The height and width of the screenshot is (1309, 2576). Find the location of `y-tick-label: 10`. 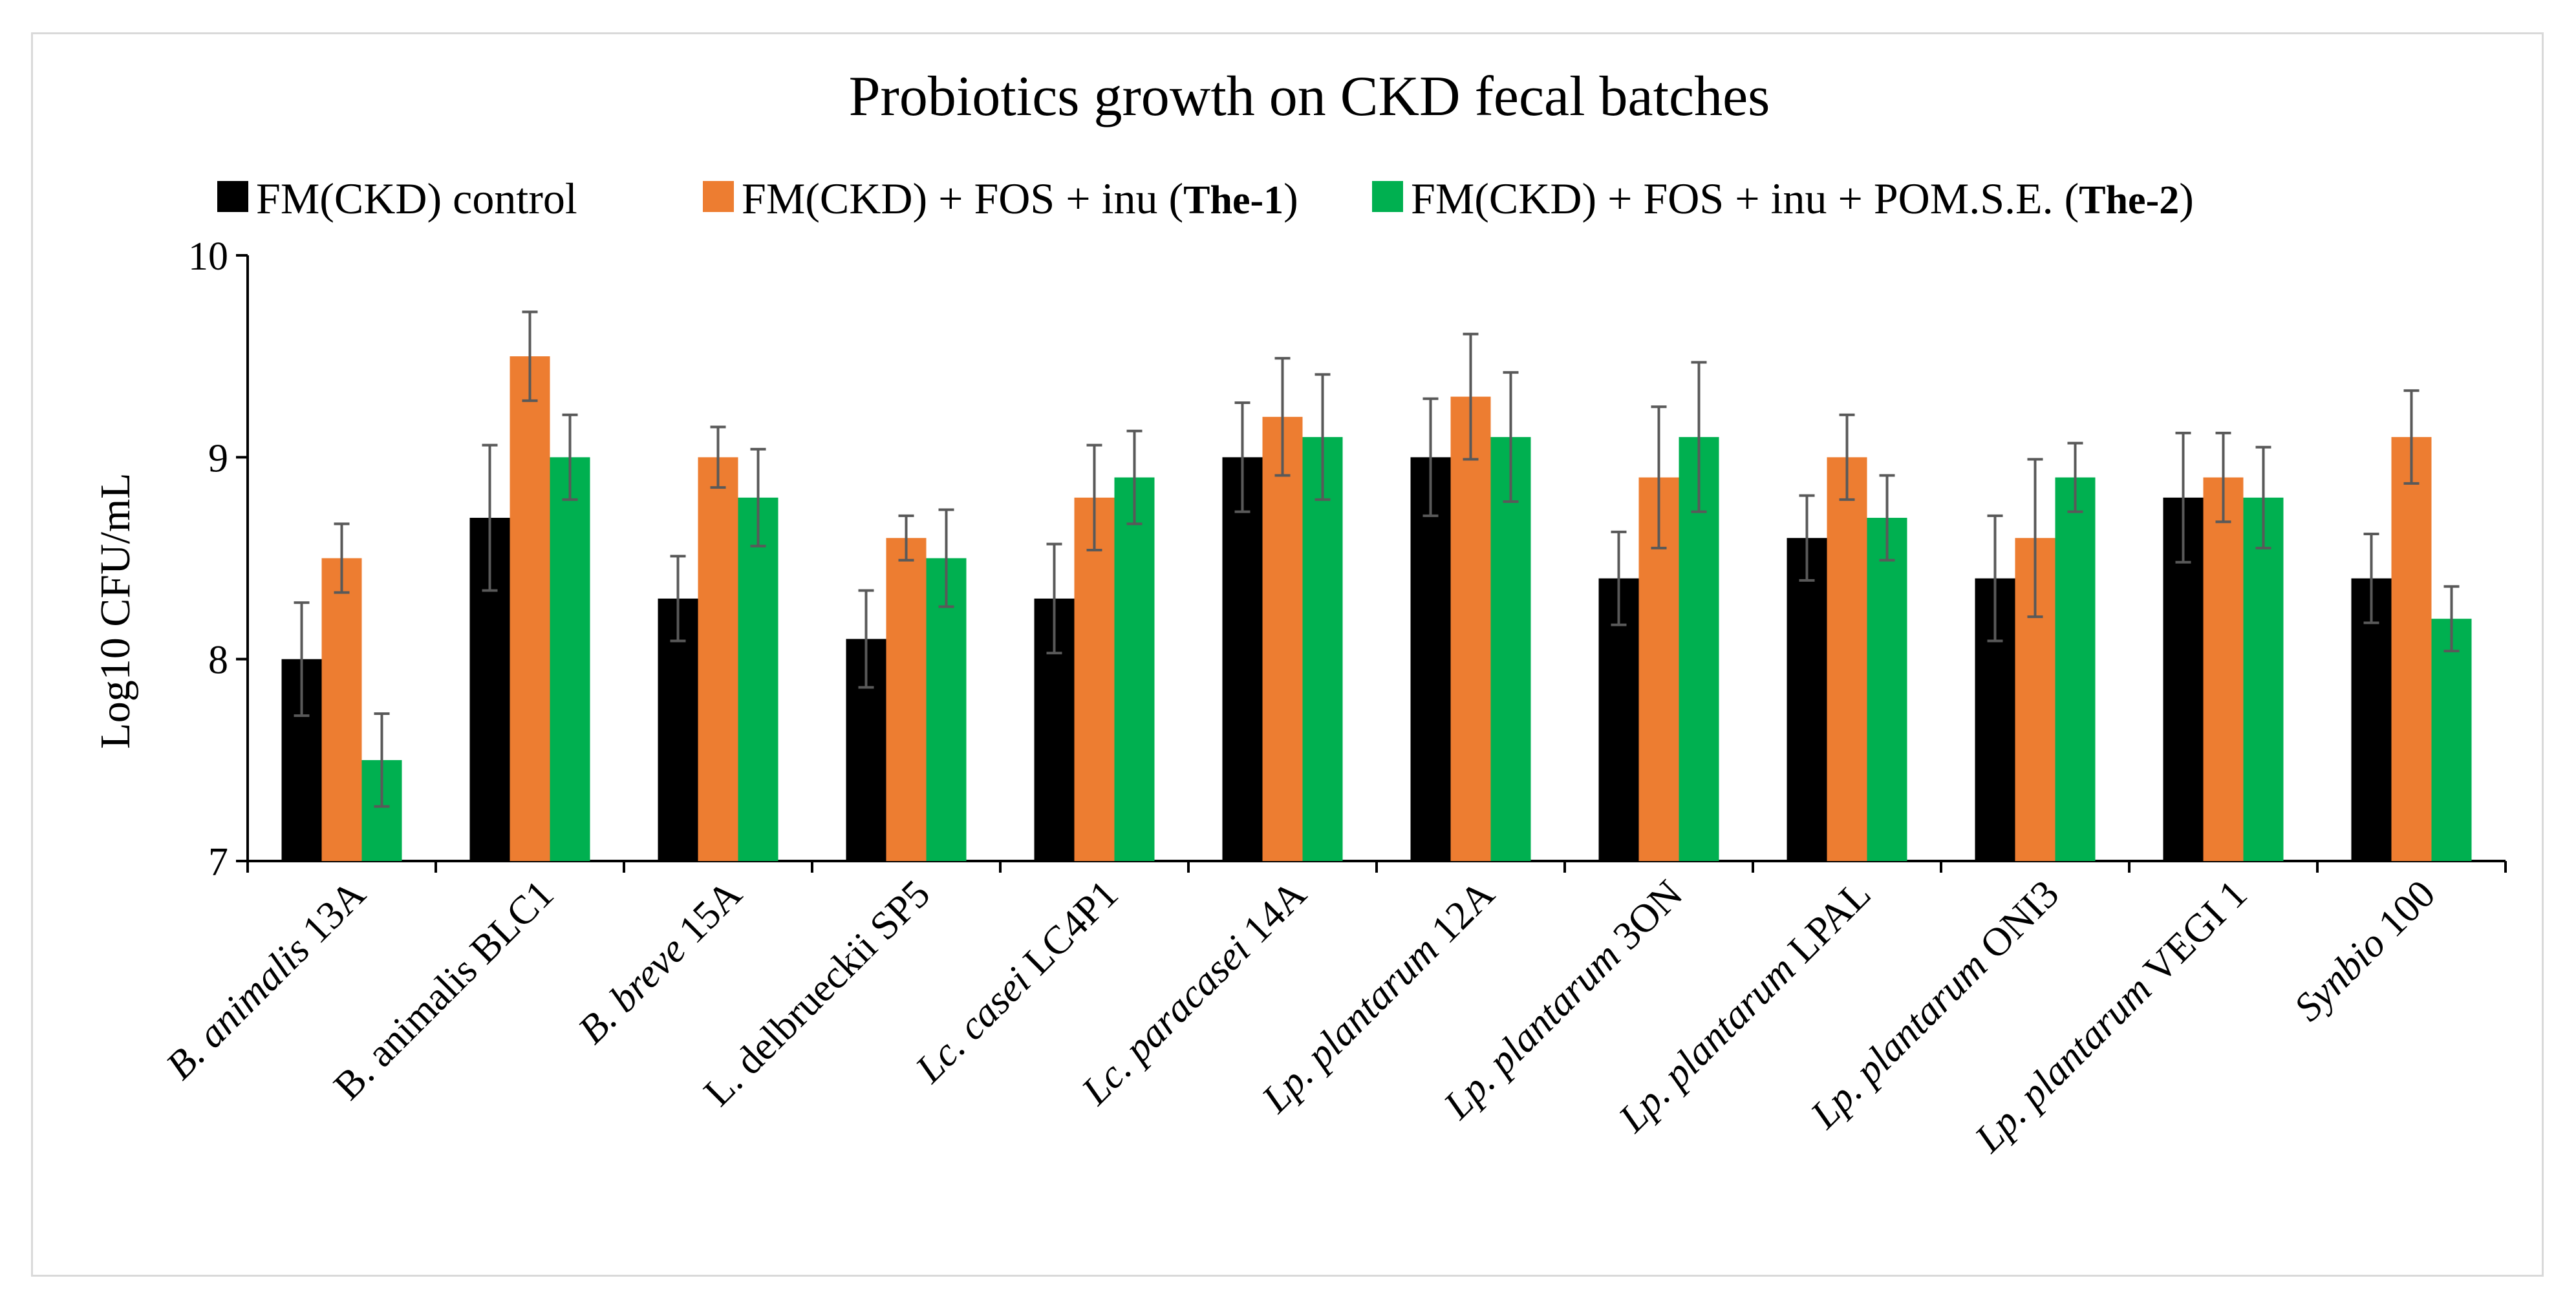

y-tick-label: 10 is located at coordinates (208, 257).